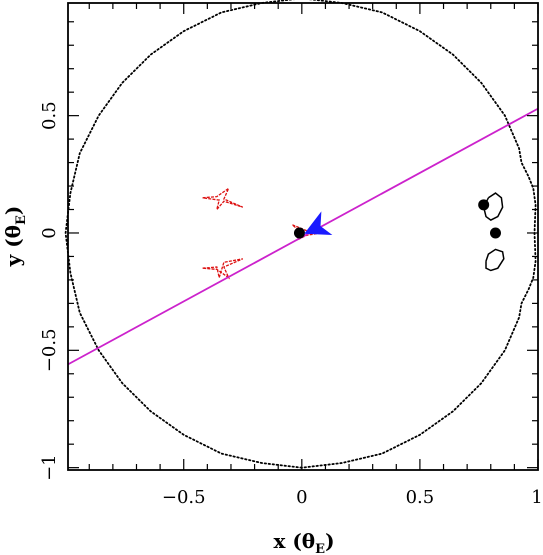 The image size is (543, 555). I want to click on y-tick-label: −0.5, so click(49, 350).